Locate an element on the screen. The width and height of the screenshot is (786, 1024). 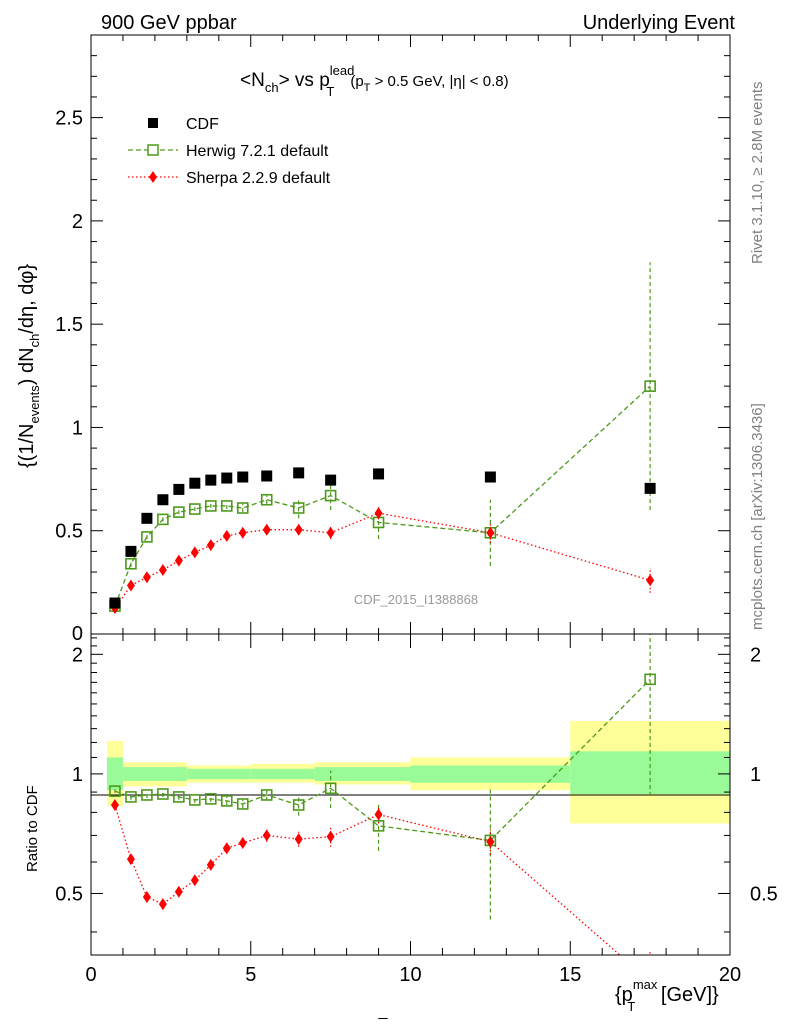
ratio-ytick-label: 2 is located at coordinates (77, 655).